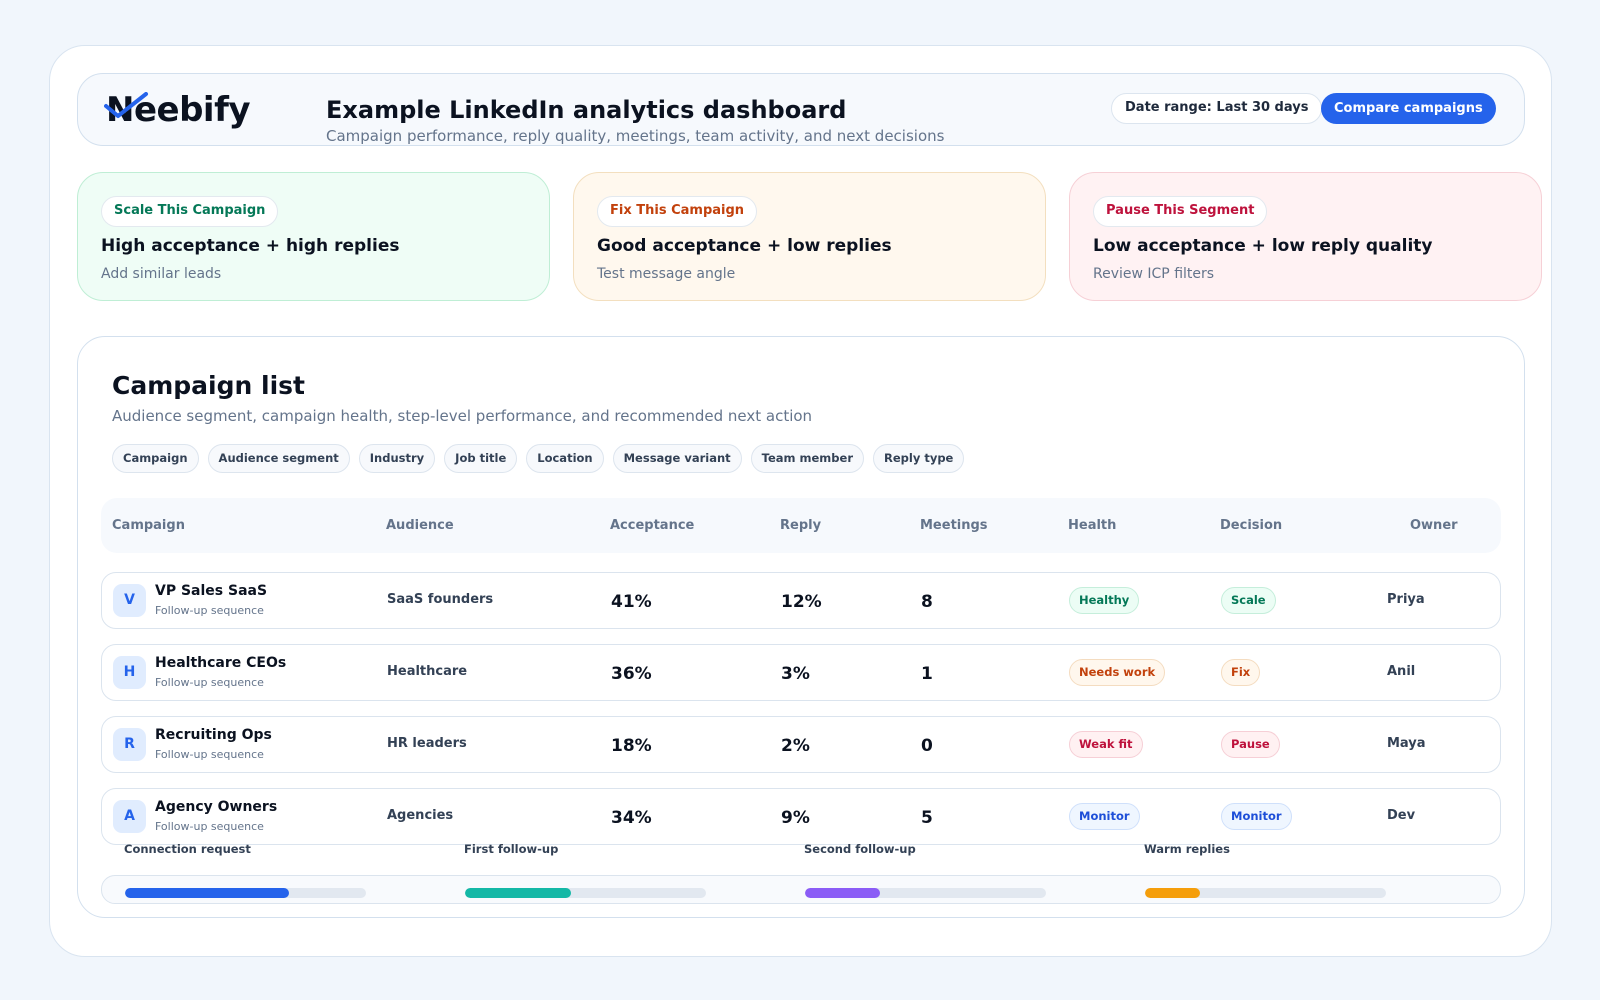  I want to click on step-performance-bar, so click(801, 889).